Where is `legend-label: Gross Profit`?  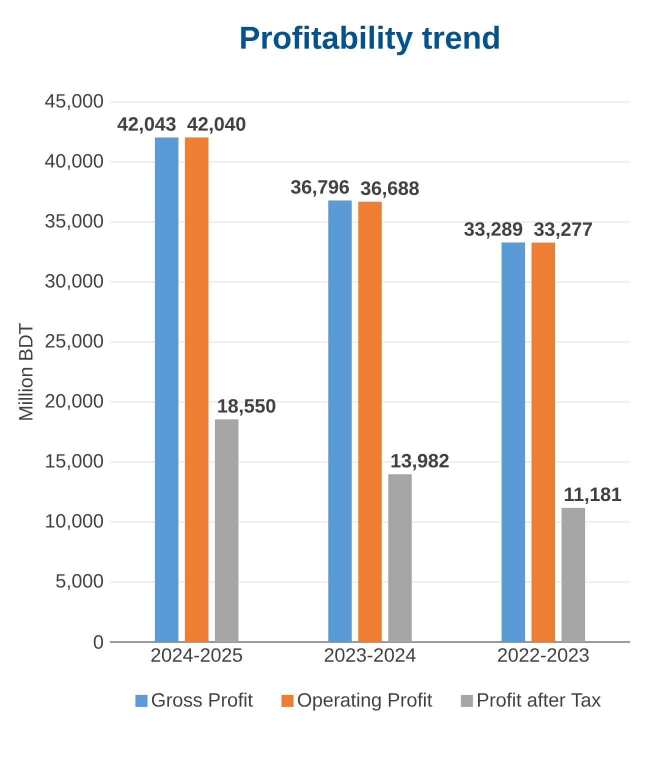
legend-label: Gross Profit is located at coordinates (202, 699).